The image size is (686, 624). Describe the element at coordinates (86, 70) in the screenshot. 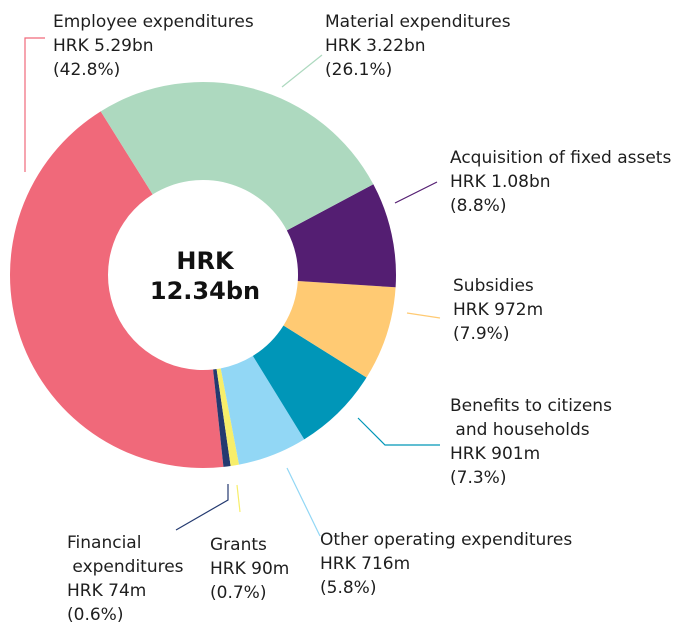

I see `segment-percent: (42.8%)` at that location.